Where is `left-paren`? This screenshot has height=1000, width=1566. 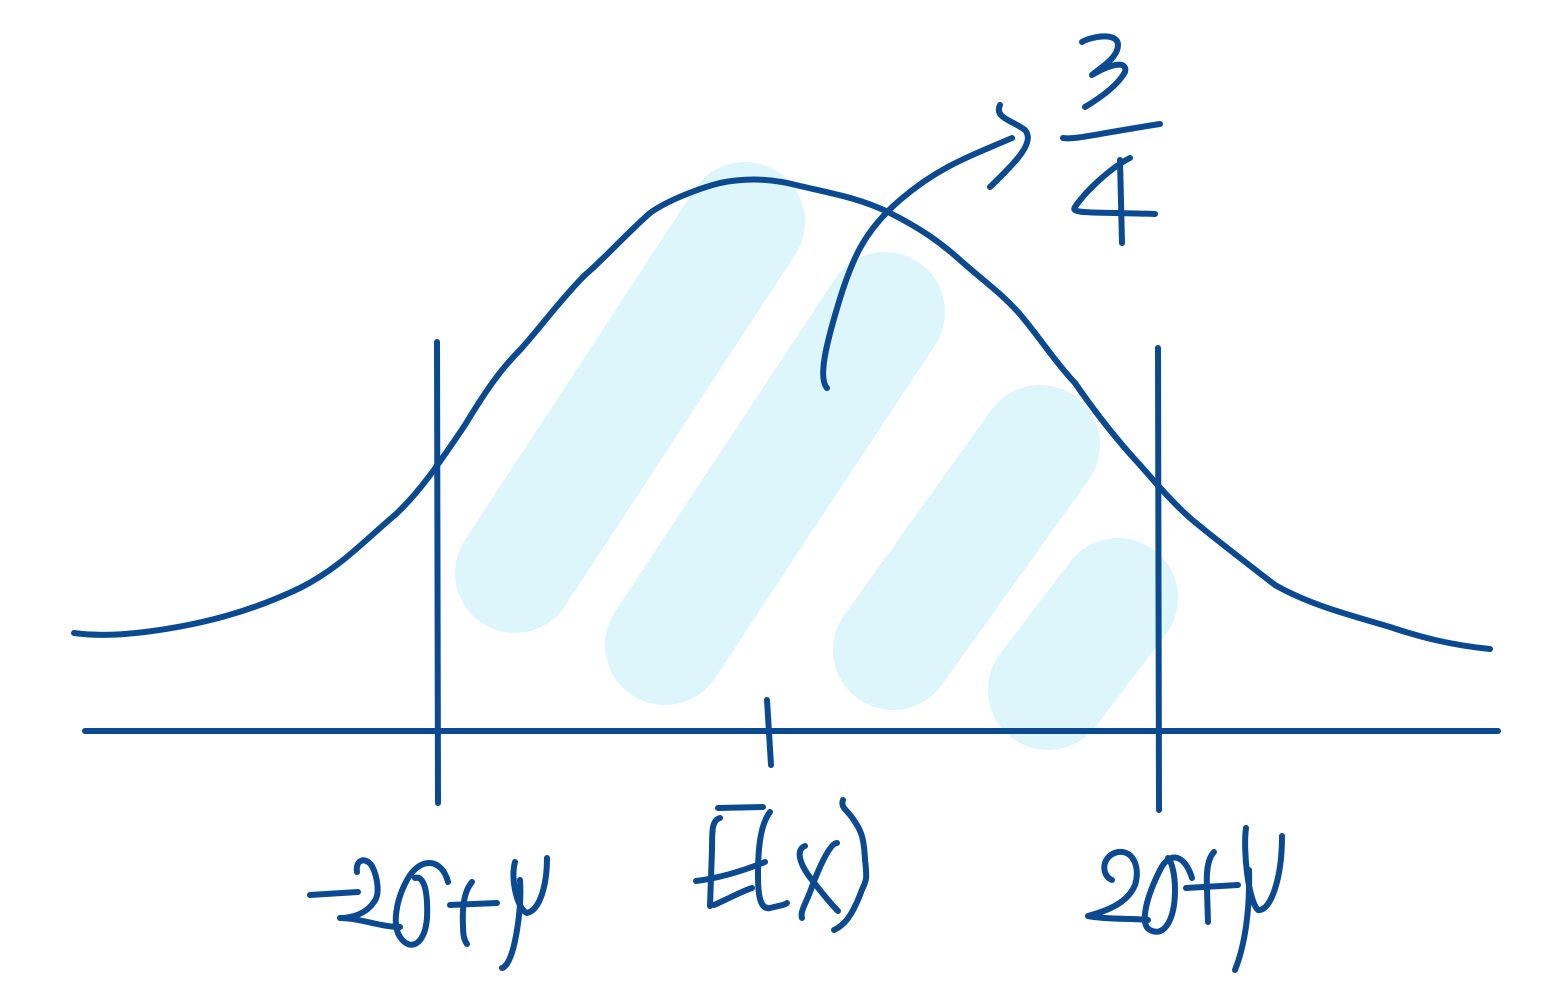
left-paren is located at coordinates (772, 860).